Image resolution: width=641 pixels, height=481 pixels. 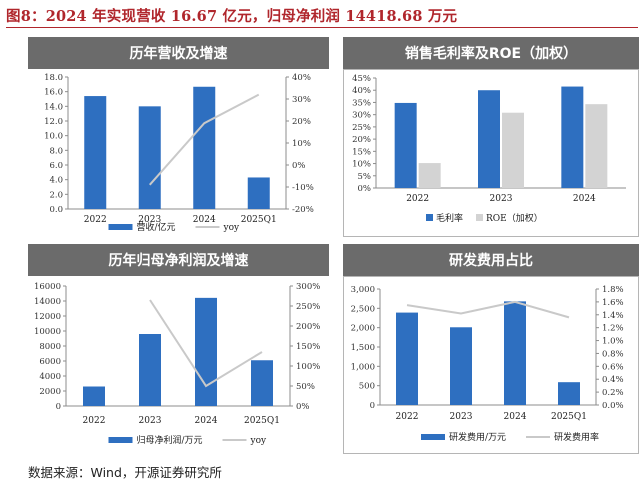 What do you see at coordinates (56, 181) in the screenshot?
I see `left-tick-label: 4.0` at bounding box center [56, 181].